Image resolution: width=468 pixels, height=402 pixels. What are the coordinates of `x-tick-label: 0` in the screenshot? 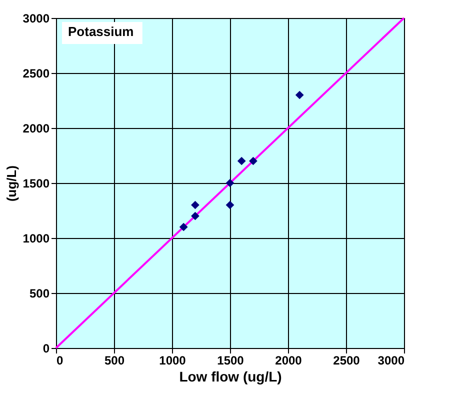 It's located at (60, 361).